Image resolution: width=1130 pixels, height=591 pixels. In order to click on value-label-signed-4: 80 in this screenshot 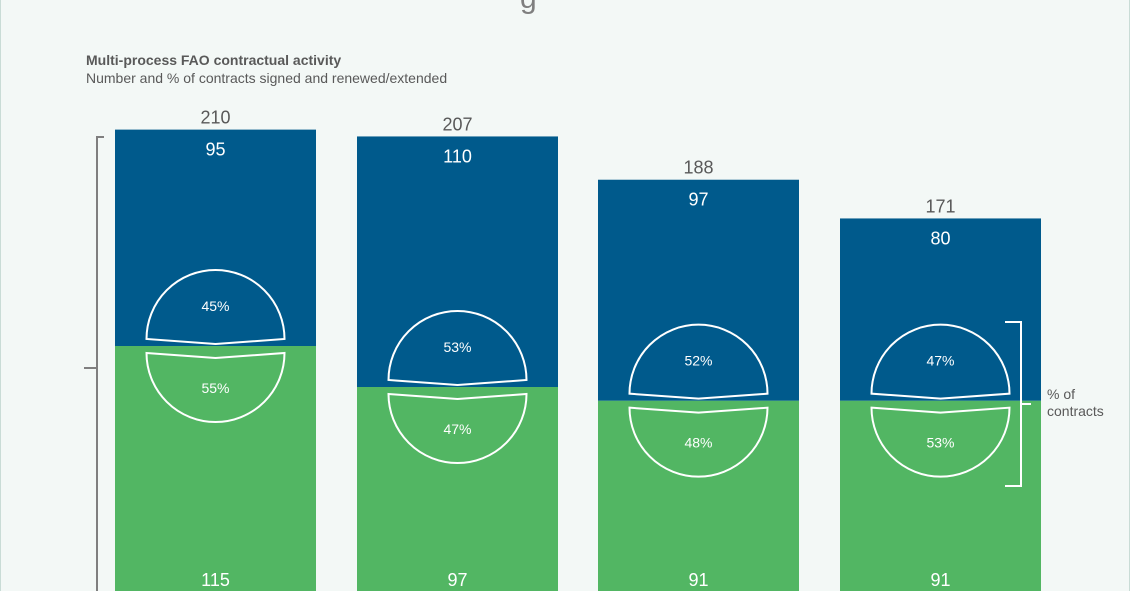, I will do `click(940, 238)`.